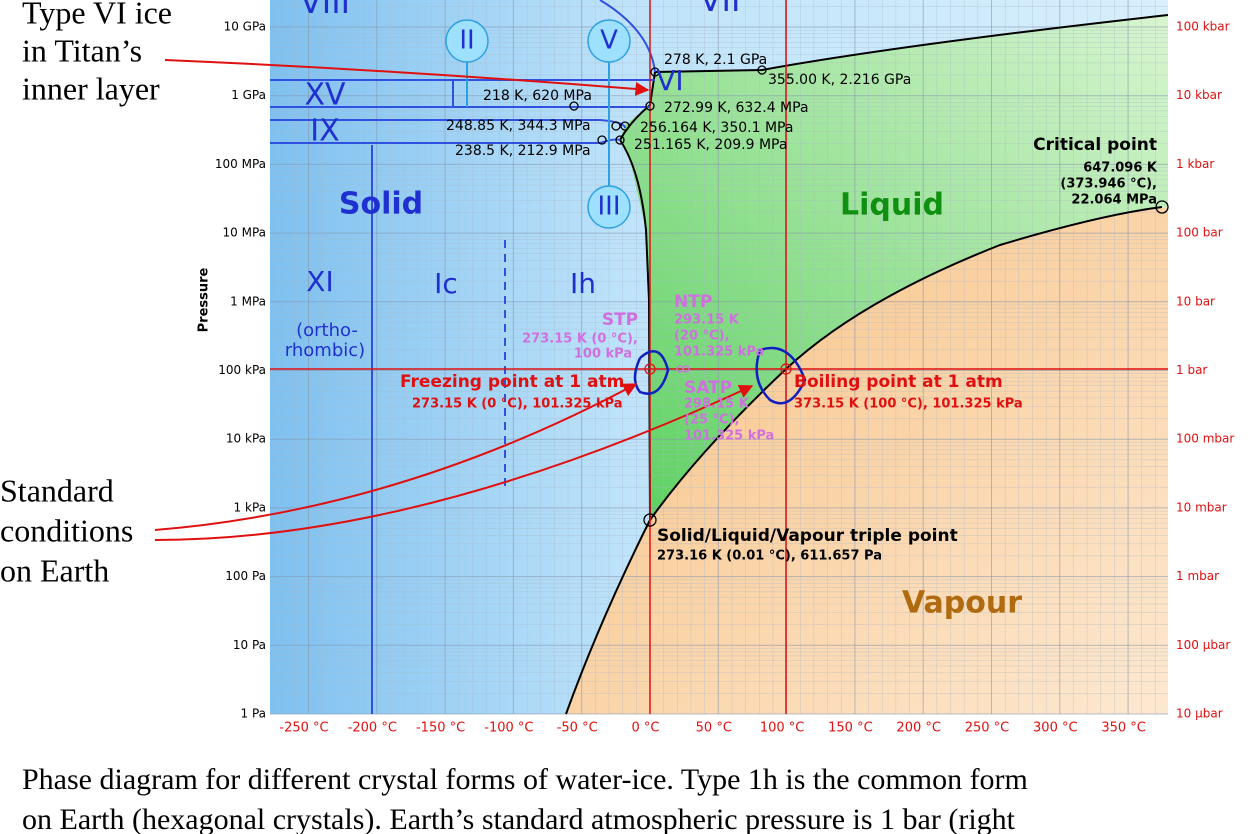  Describe the element at coordinates (918, 728) in the screenshot. I see `x-tick-label: 200 °C` at that location.